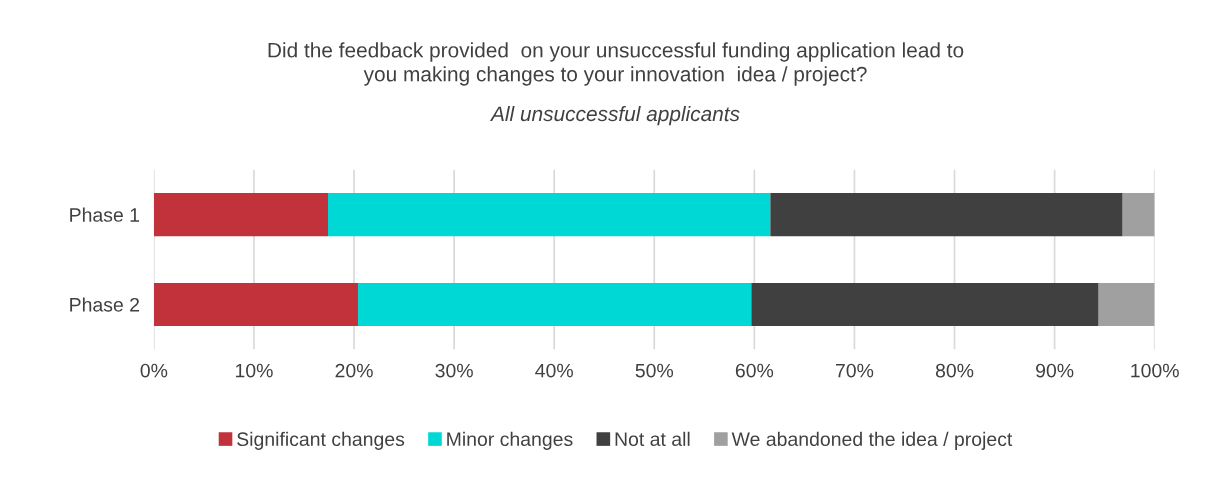  Describe the element at coordinates (614, 115) in the screenshot. I see `chart-subtitle: All unsuccessful applicants` at that location.